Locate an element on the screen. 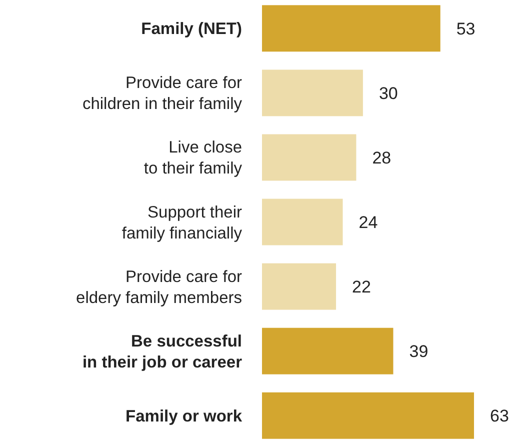  y-tick-label: Be successful in their job or career is located at coordinates (162, 352).